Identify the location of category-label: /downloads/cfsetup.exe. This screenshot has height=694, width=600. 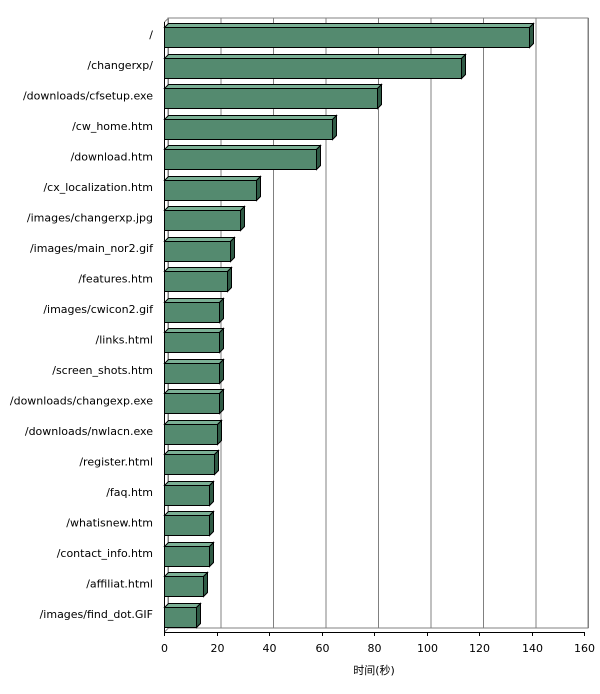
(88, 95).